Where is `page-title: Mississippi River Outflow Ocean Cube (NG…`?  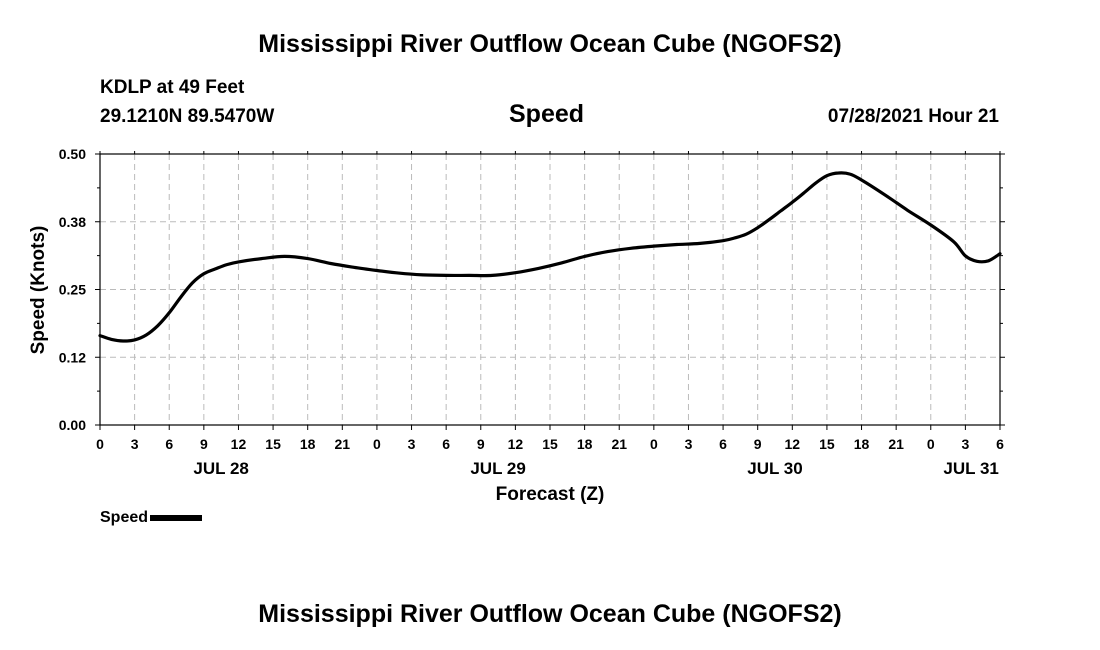 page-title: Mississippi River Outflow Ocean Cube (NG… is located at coordinates (550, 44).